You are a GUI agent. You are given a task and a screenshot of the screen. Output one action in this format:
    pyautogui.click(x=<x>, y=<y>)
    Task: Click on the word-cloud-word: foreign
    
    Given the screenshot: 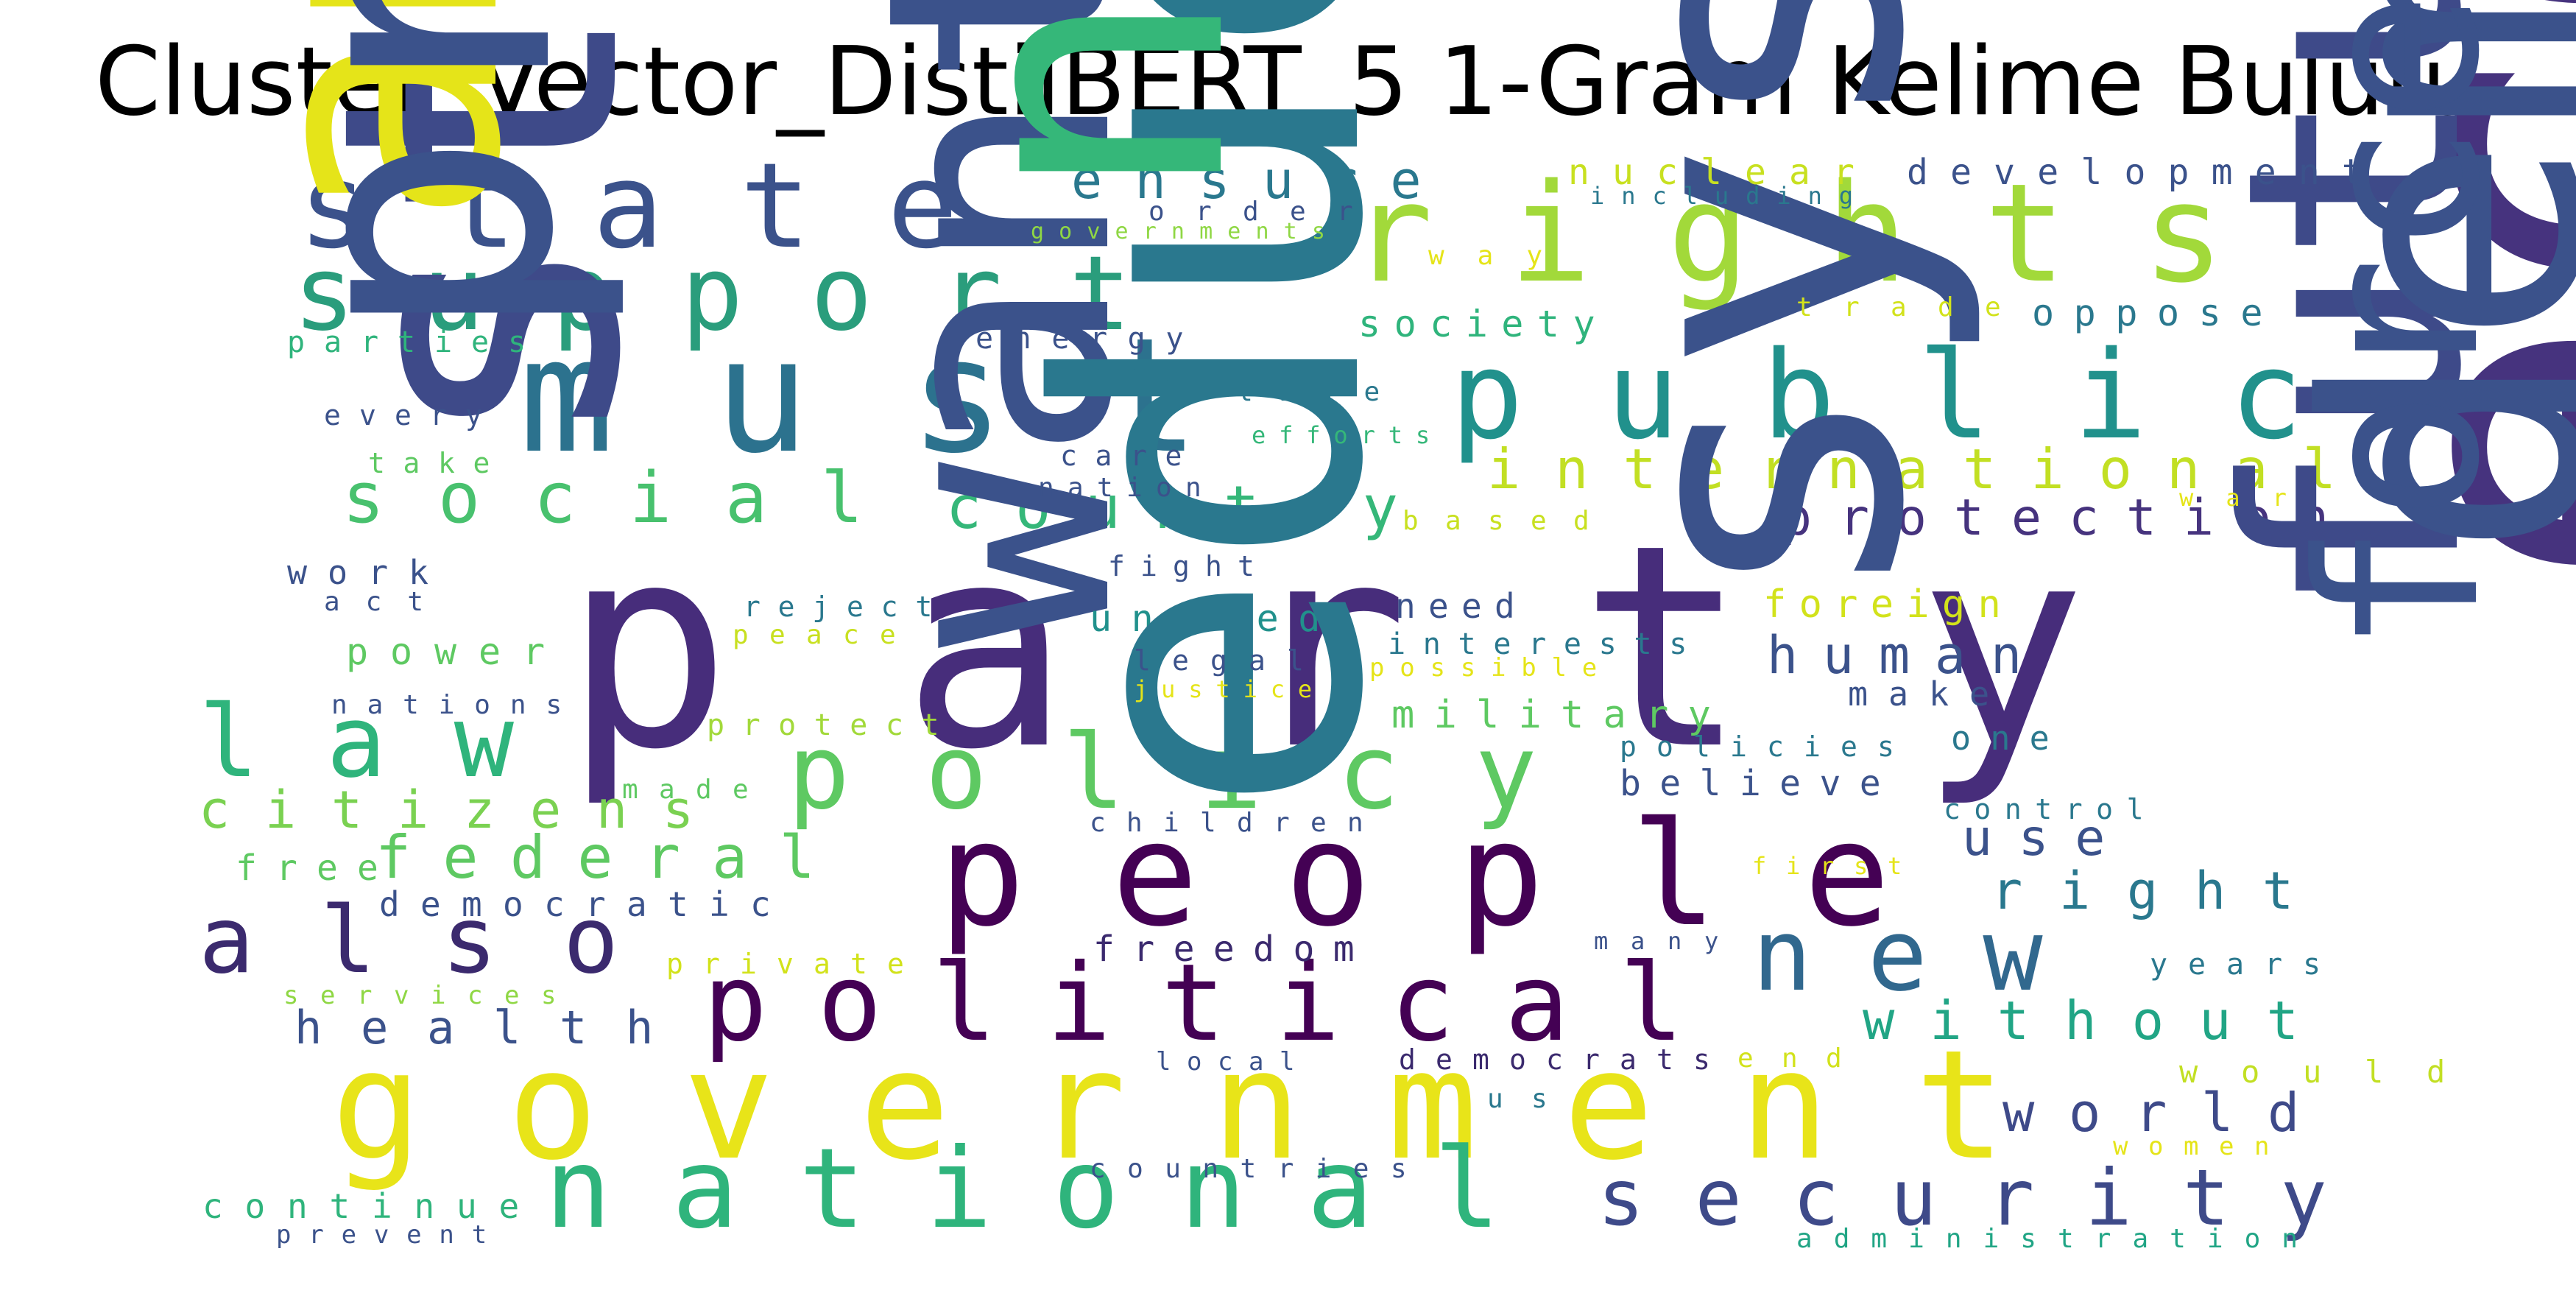 What is the action you would take?
    pyautogui.click(x=1888, y=604)
    